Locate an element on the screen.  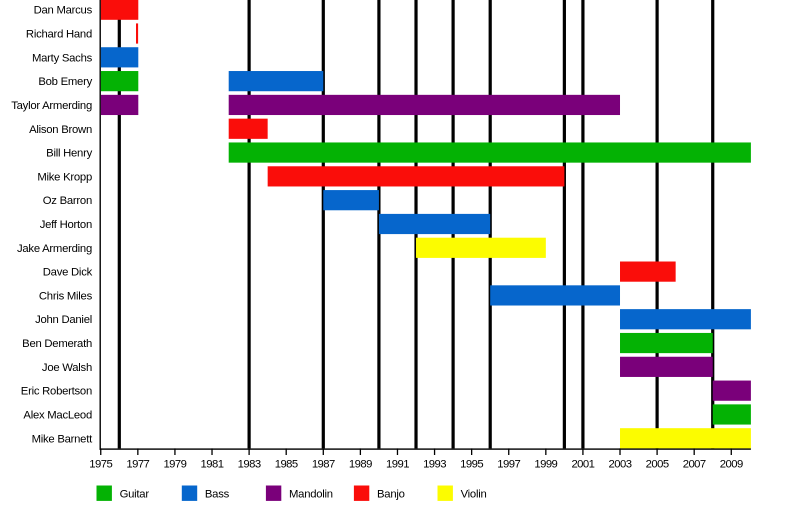
svg-text: 1991 is located at coordinates (397, 464).